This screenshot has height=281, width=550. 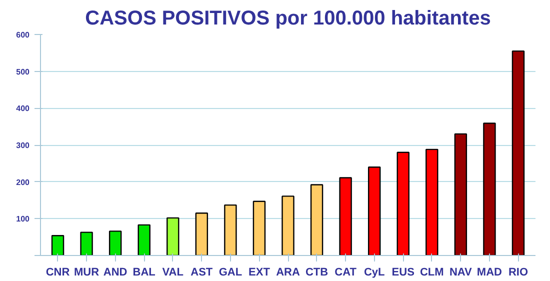 I want to click on x-tick-label: MAD, so click(x=489, y=272).